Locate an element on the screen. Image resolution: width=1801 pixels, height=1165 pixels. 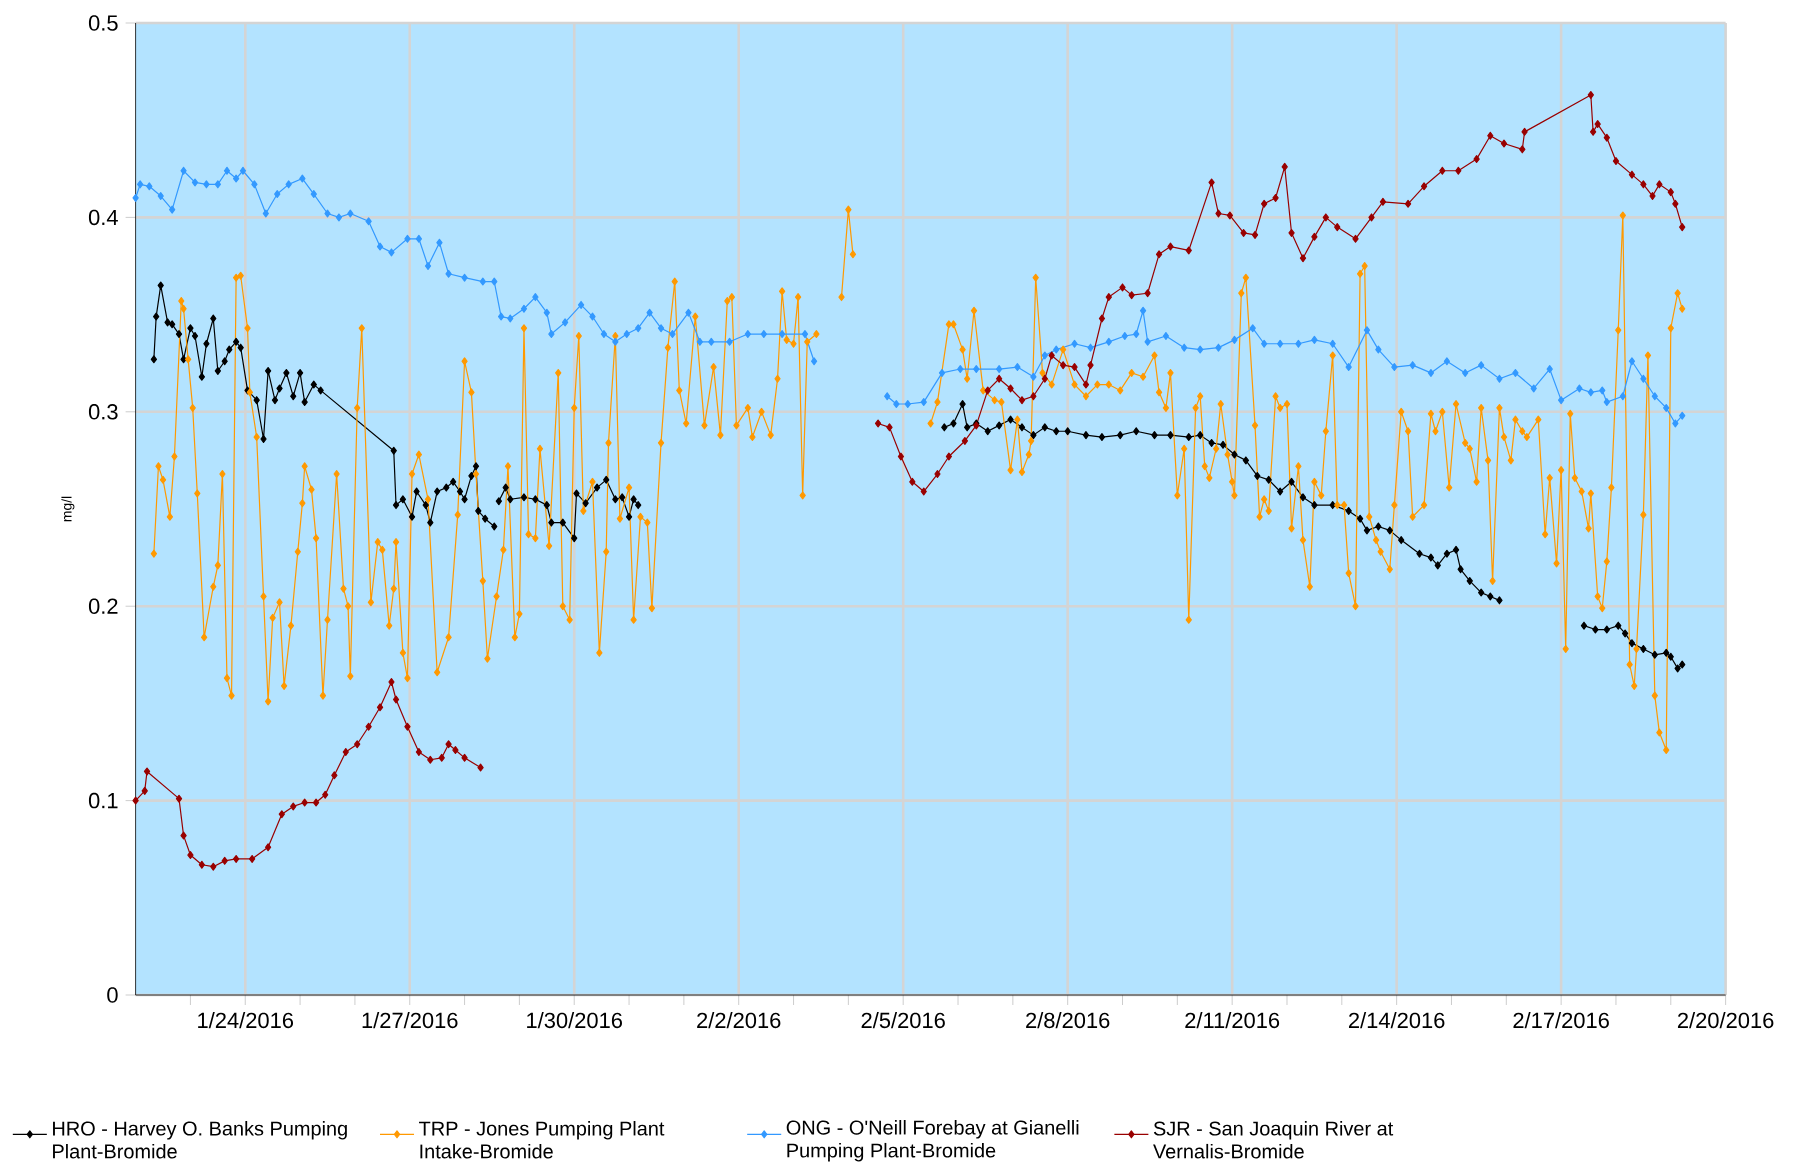
y-axis-title: mg/l is located at coordinates (68, 509).